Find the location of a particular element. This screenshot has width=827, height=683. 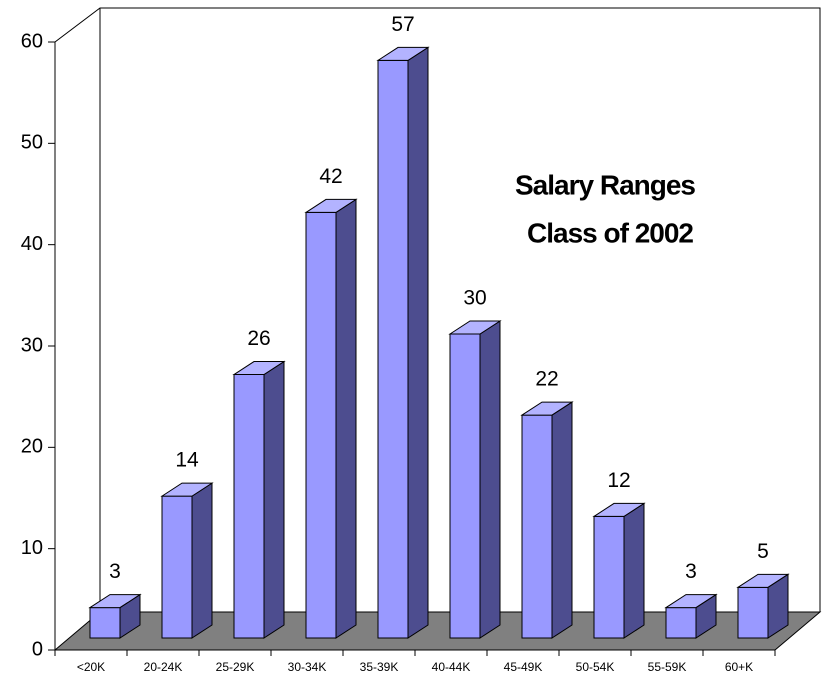

x-tick-label: 40-44K is located at coordinates (451, 667).